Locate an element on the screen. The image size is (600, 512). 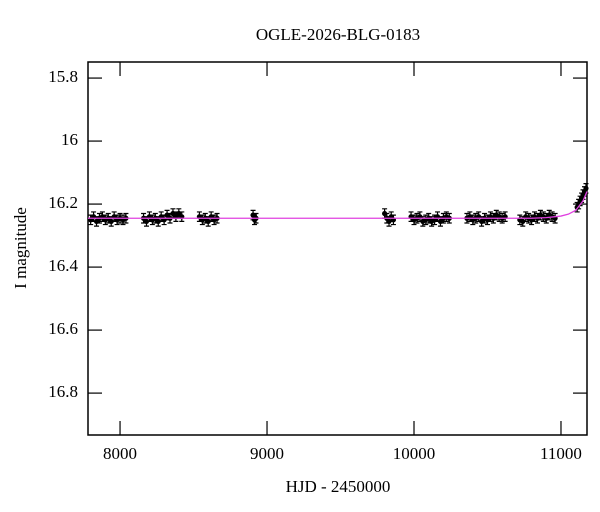
y-tick-label: 16 is located at coordinates (69, 139).